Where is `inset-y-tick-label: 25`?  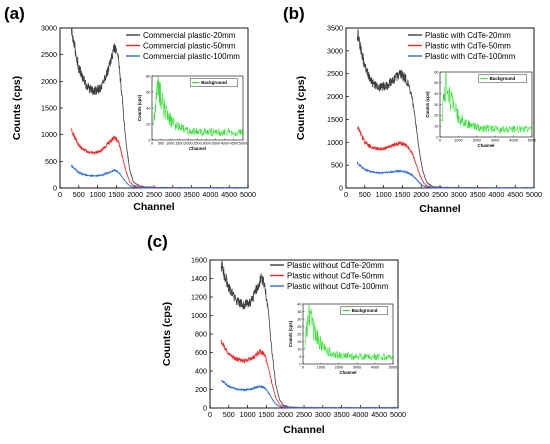 inset-y-tick-label: 25 is located at coordinates (299, 327).